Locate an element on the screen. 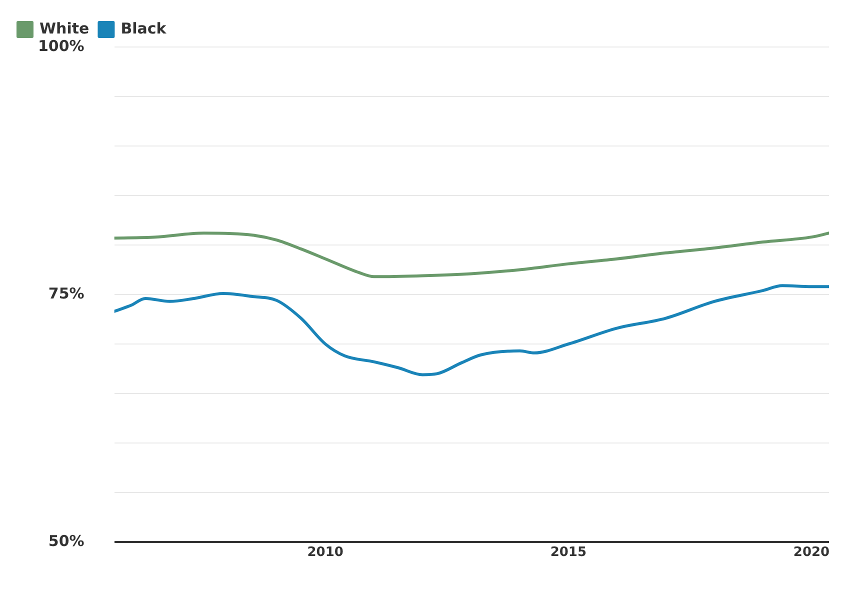 This screenshot has width=843, height=589. legend-label: White is located at coordinates (65, 28).